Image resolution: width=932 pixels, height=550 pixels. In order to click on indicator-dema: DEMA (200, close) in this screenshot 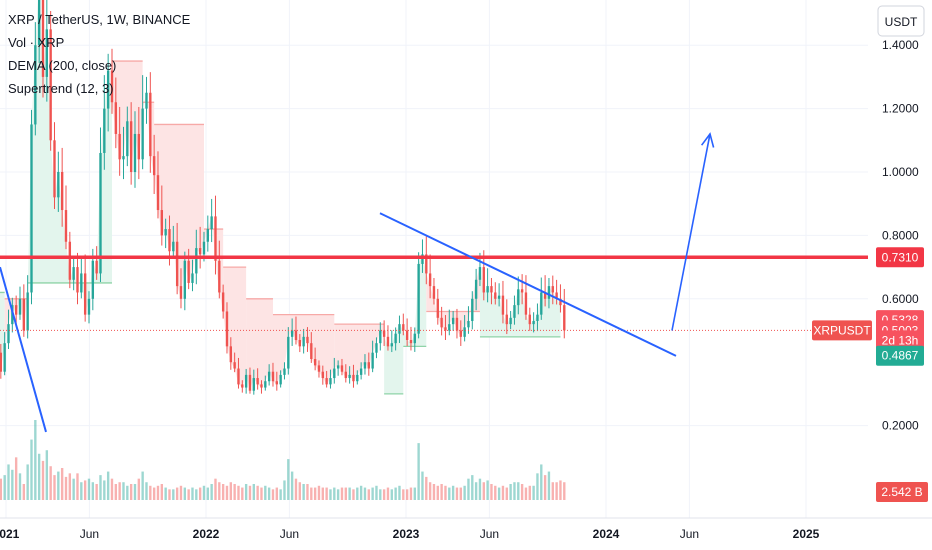, I will do `click(62, 65)`.